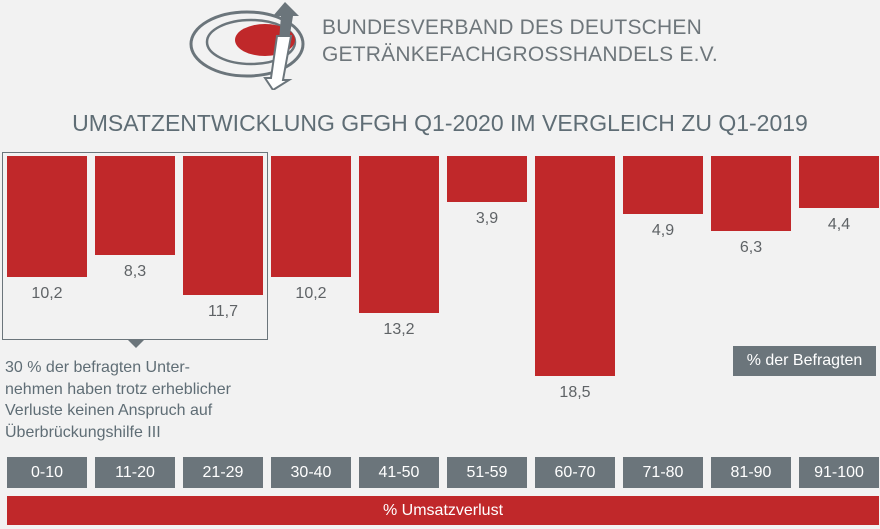  Describe the element at coordinates (512, 27) in the screenshot. I see `org-name-line1: BUNDESVERBAND DES DEUTSCHEN` at that location.